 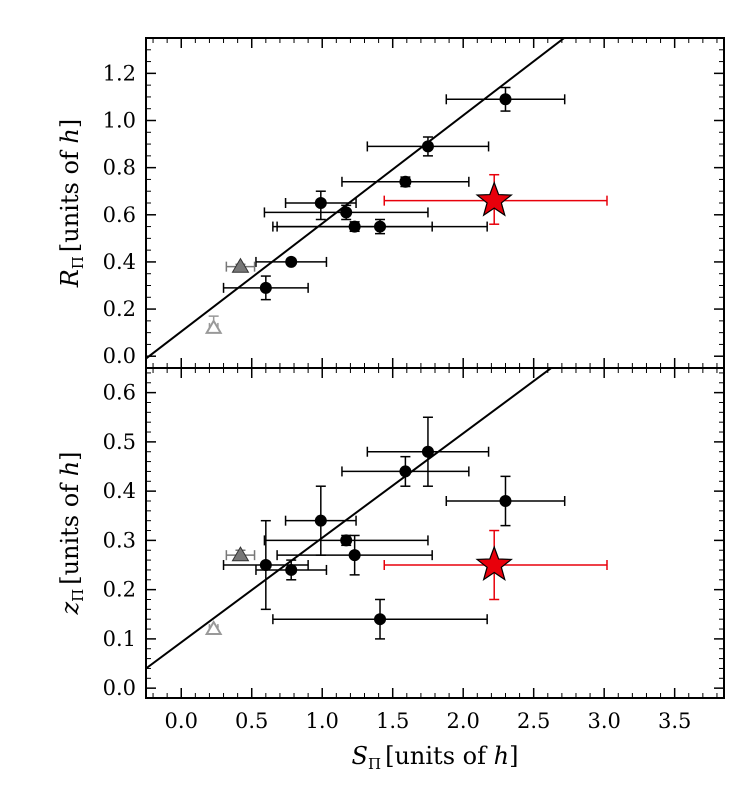 I want to click on top-y-tick-label: 0.4, so click(x=119, y=262).